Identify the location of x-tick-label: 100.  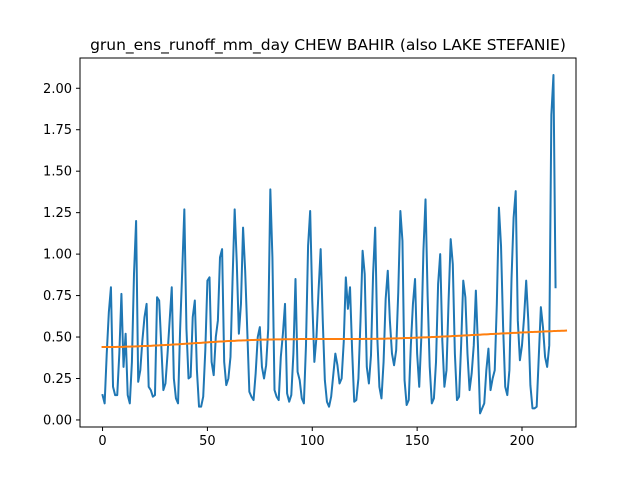
(312, 441).